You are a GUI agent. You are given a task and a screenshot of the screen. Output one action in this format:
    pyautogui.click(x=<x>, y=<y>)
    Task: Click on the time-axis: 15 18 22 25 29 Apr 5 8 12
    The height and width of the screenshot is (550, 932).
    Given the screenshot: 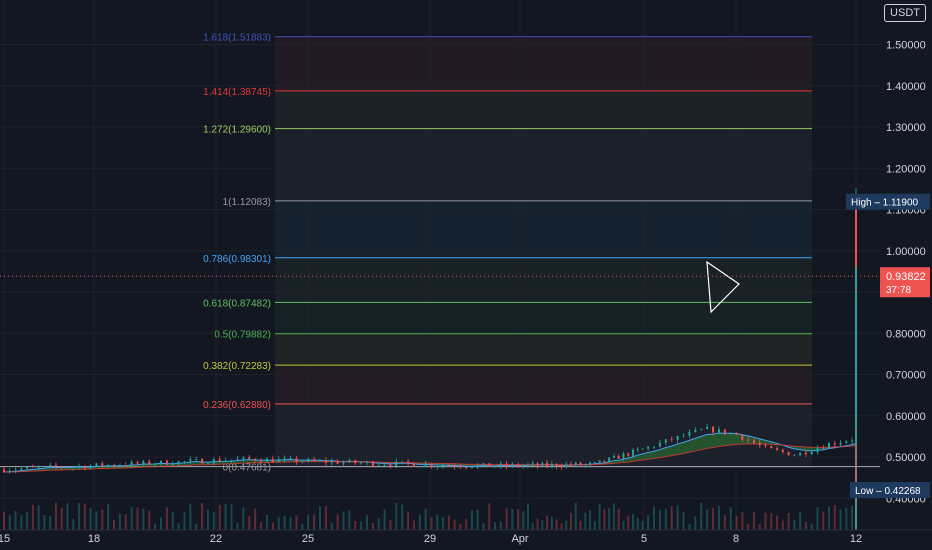 What is the action you would take?
    pyautogui.click(x=466, y=537)
    